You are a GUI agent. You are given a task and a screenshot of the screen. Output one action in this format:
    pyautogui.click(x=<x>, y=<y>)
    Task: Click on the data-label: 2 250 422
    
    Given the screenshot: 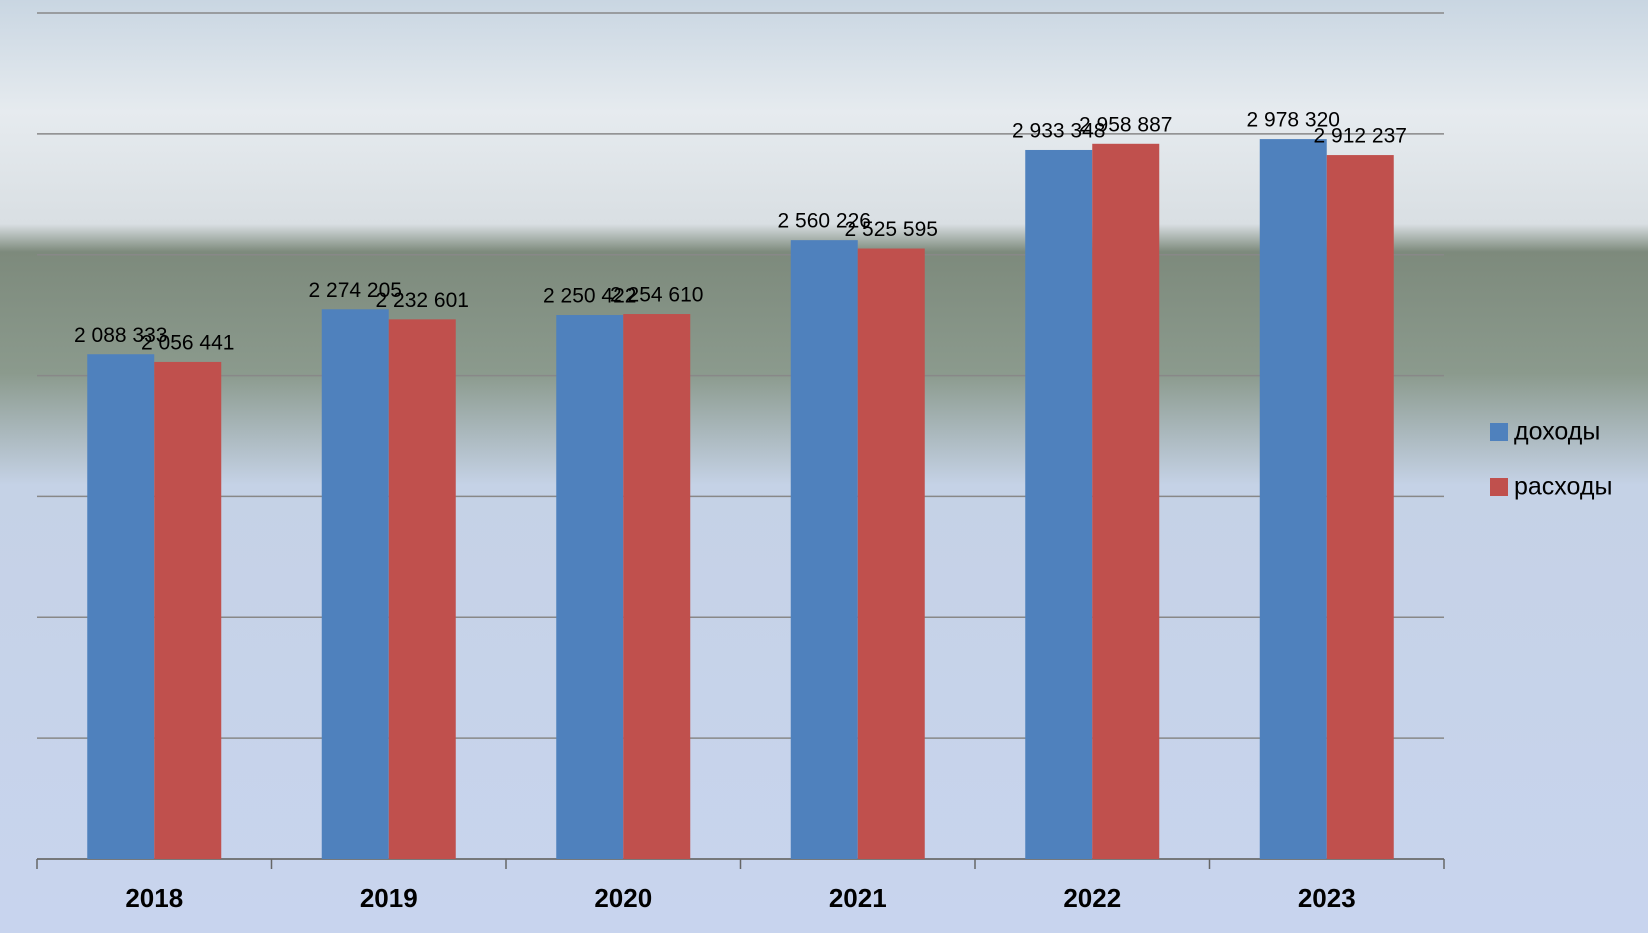 What is the action you would take?
    pyautogui.click(x=589, y=296)
    